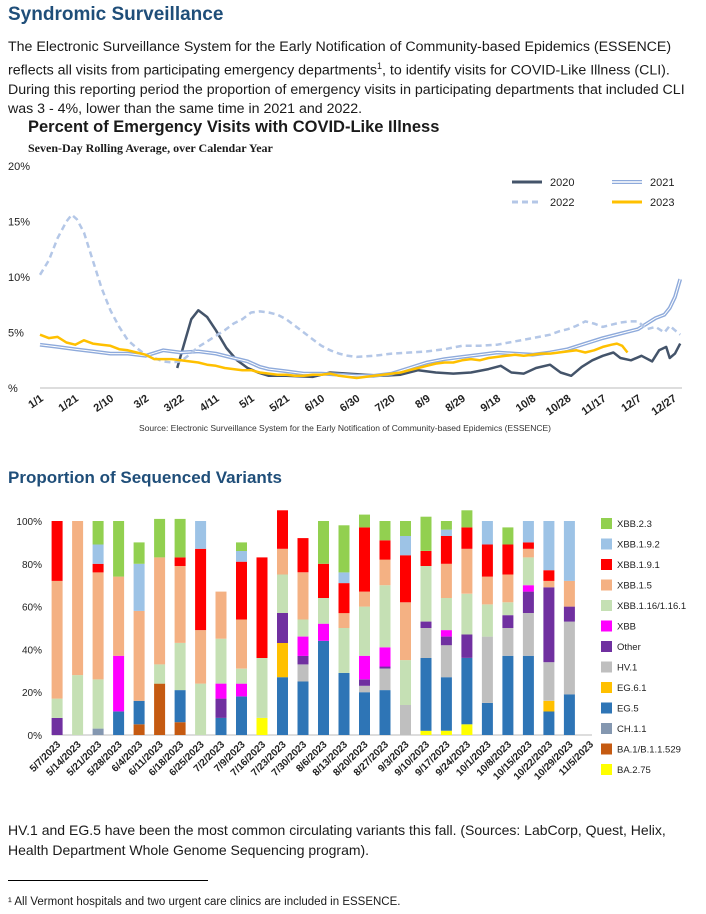  Describe the element at coordinates (78, 598) in the screenshot. I see `bar-segment-XBB.1.5-2` at that location.